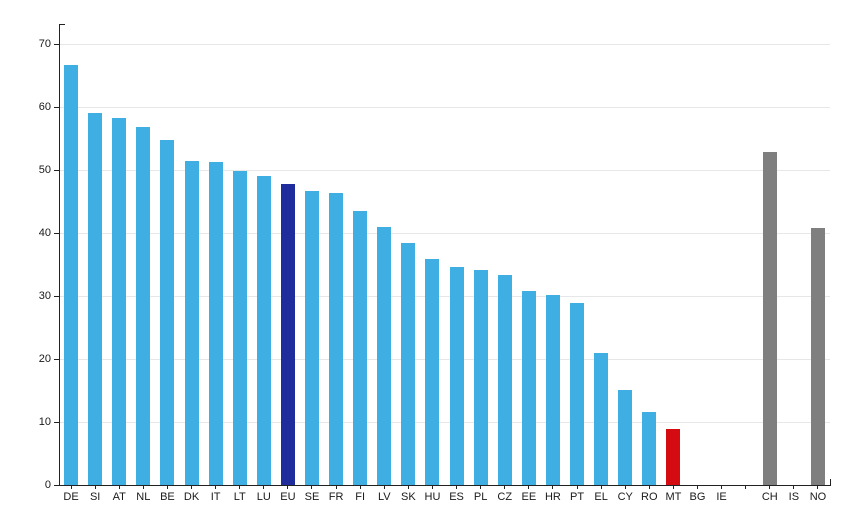 The image size is (847, 526). I want to click on bar-lv, so click(384, 355).